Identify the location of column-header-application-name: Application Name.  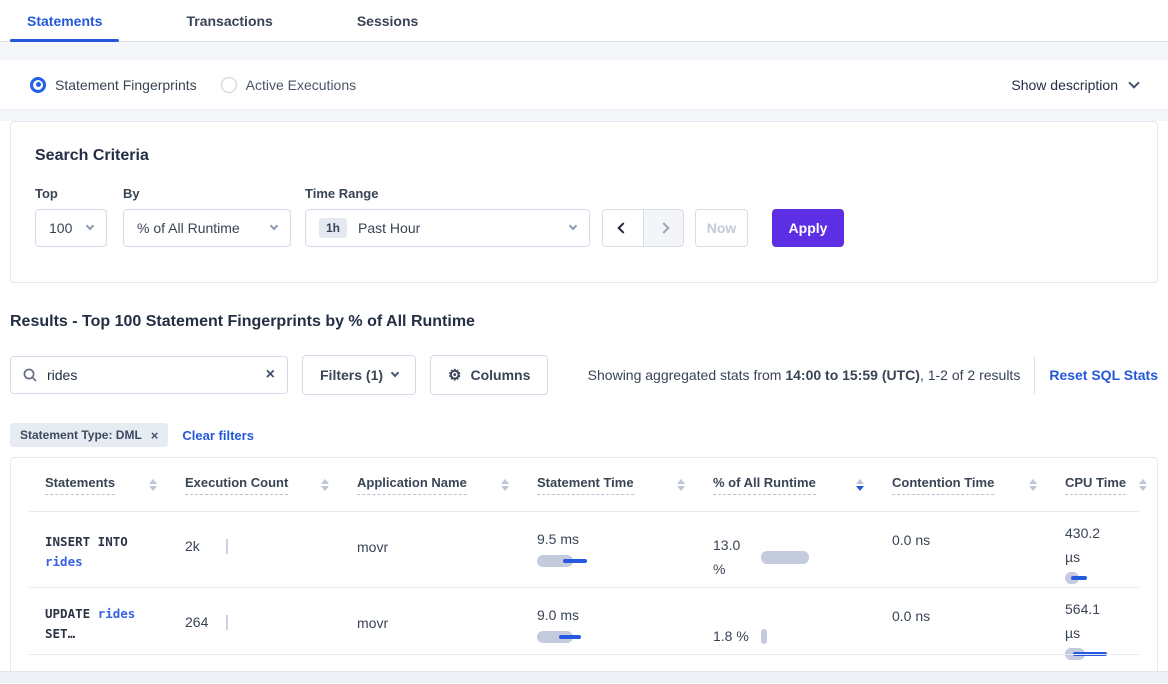
(447, 485).